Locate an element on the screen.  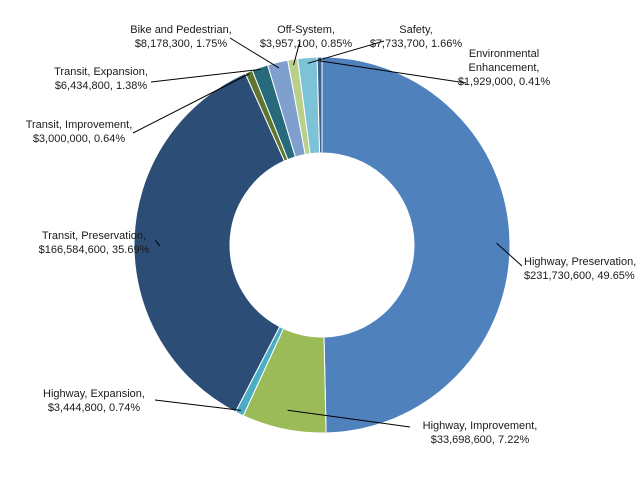
leader-line-transit-expansion is located at coordinates (205, 75).